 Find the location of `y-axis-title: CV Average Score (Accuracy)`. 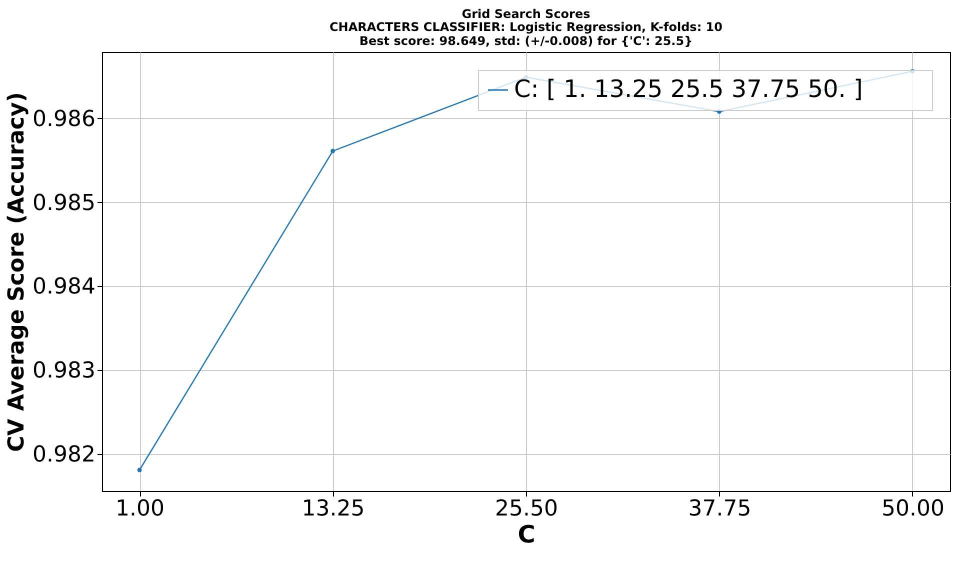

y-axis-title: CV Average Score (Accuracy) is located at coordinates (17, 272).